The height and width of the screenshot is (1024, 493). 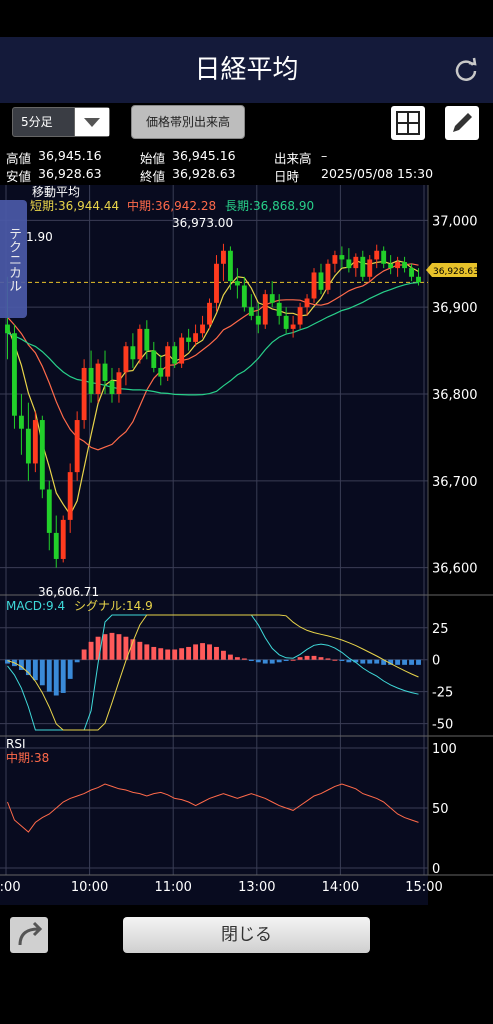 What do you see at coordinates (324, 155) in the screenshot?
I see `volume-value: –` at bounding box center [324, 155].